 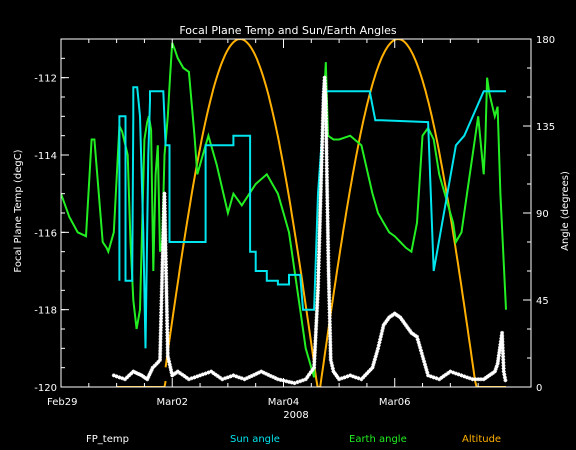 What do you see at coordinates (45, 311) in the screenshot?
I see `y-tick-label: -118` at bounding box center [45, 311].